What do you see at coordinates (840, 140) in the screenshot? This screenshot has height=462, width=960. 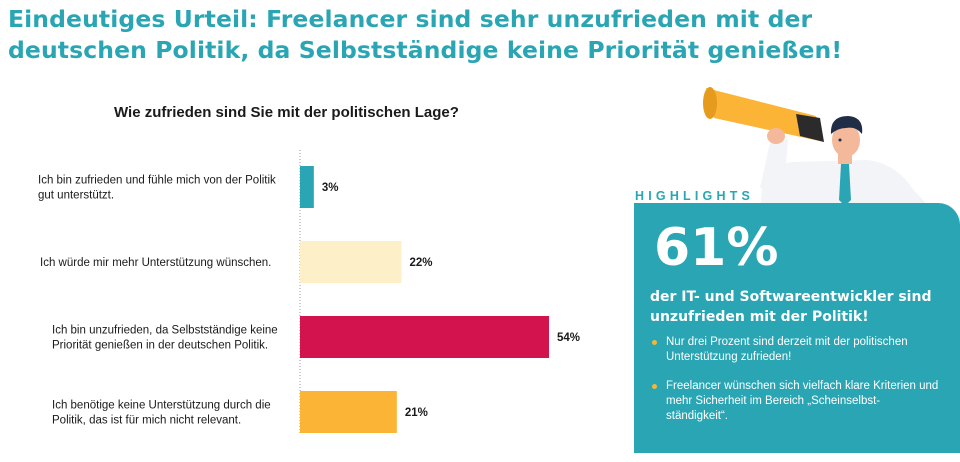 I see `eye` at bounding box center [840, 140].